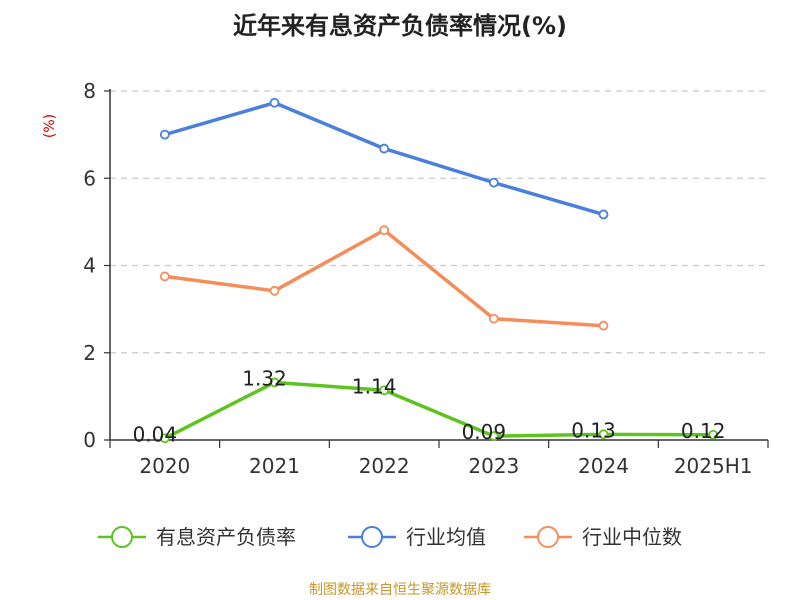  What do you see at coordinates (484, 432) in the screenshot?
I see `data-label: 0.09` at bounding box center [484, 432].